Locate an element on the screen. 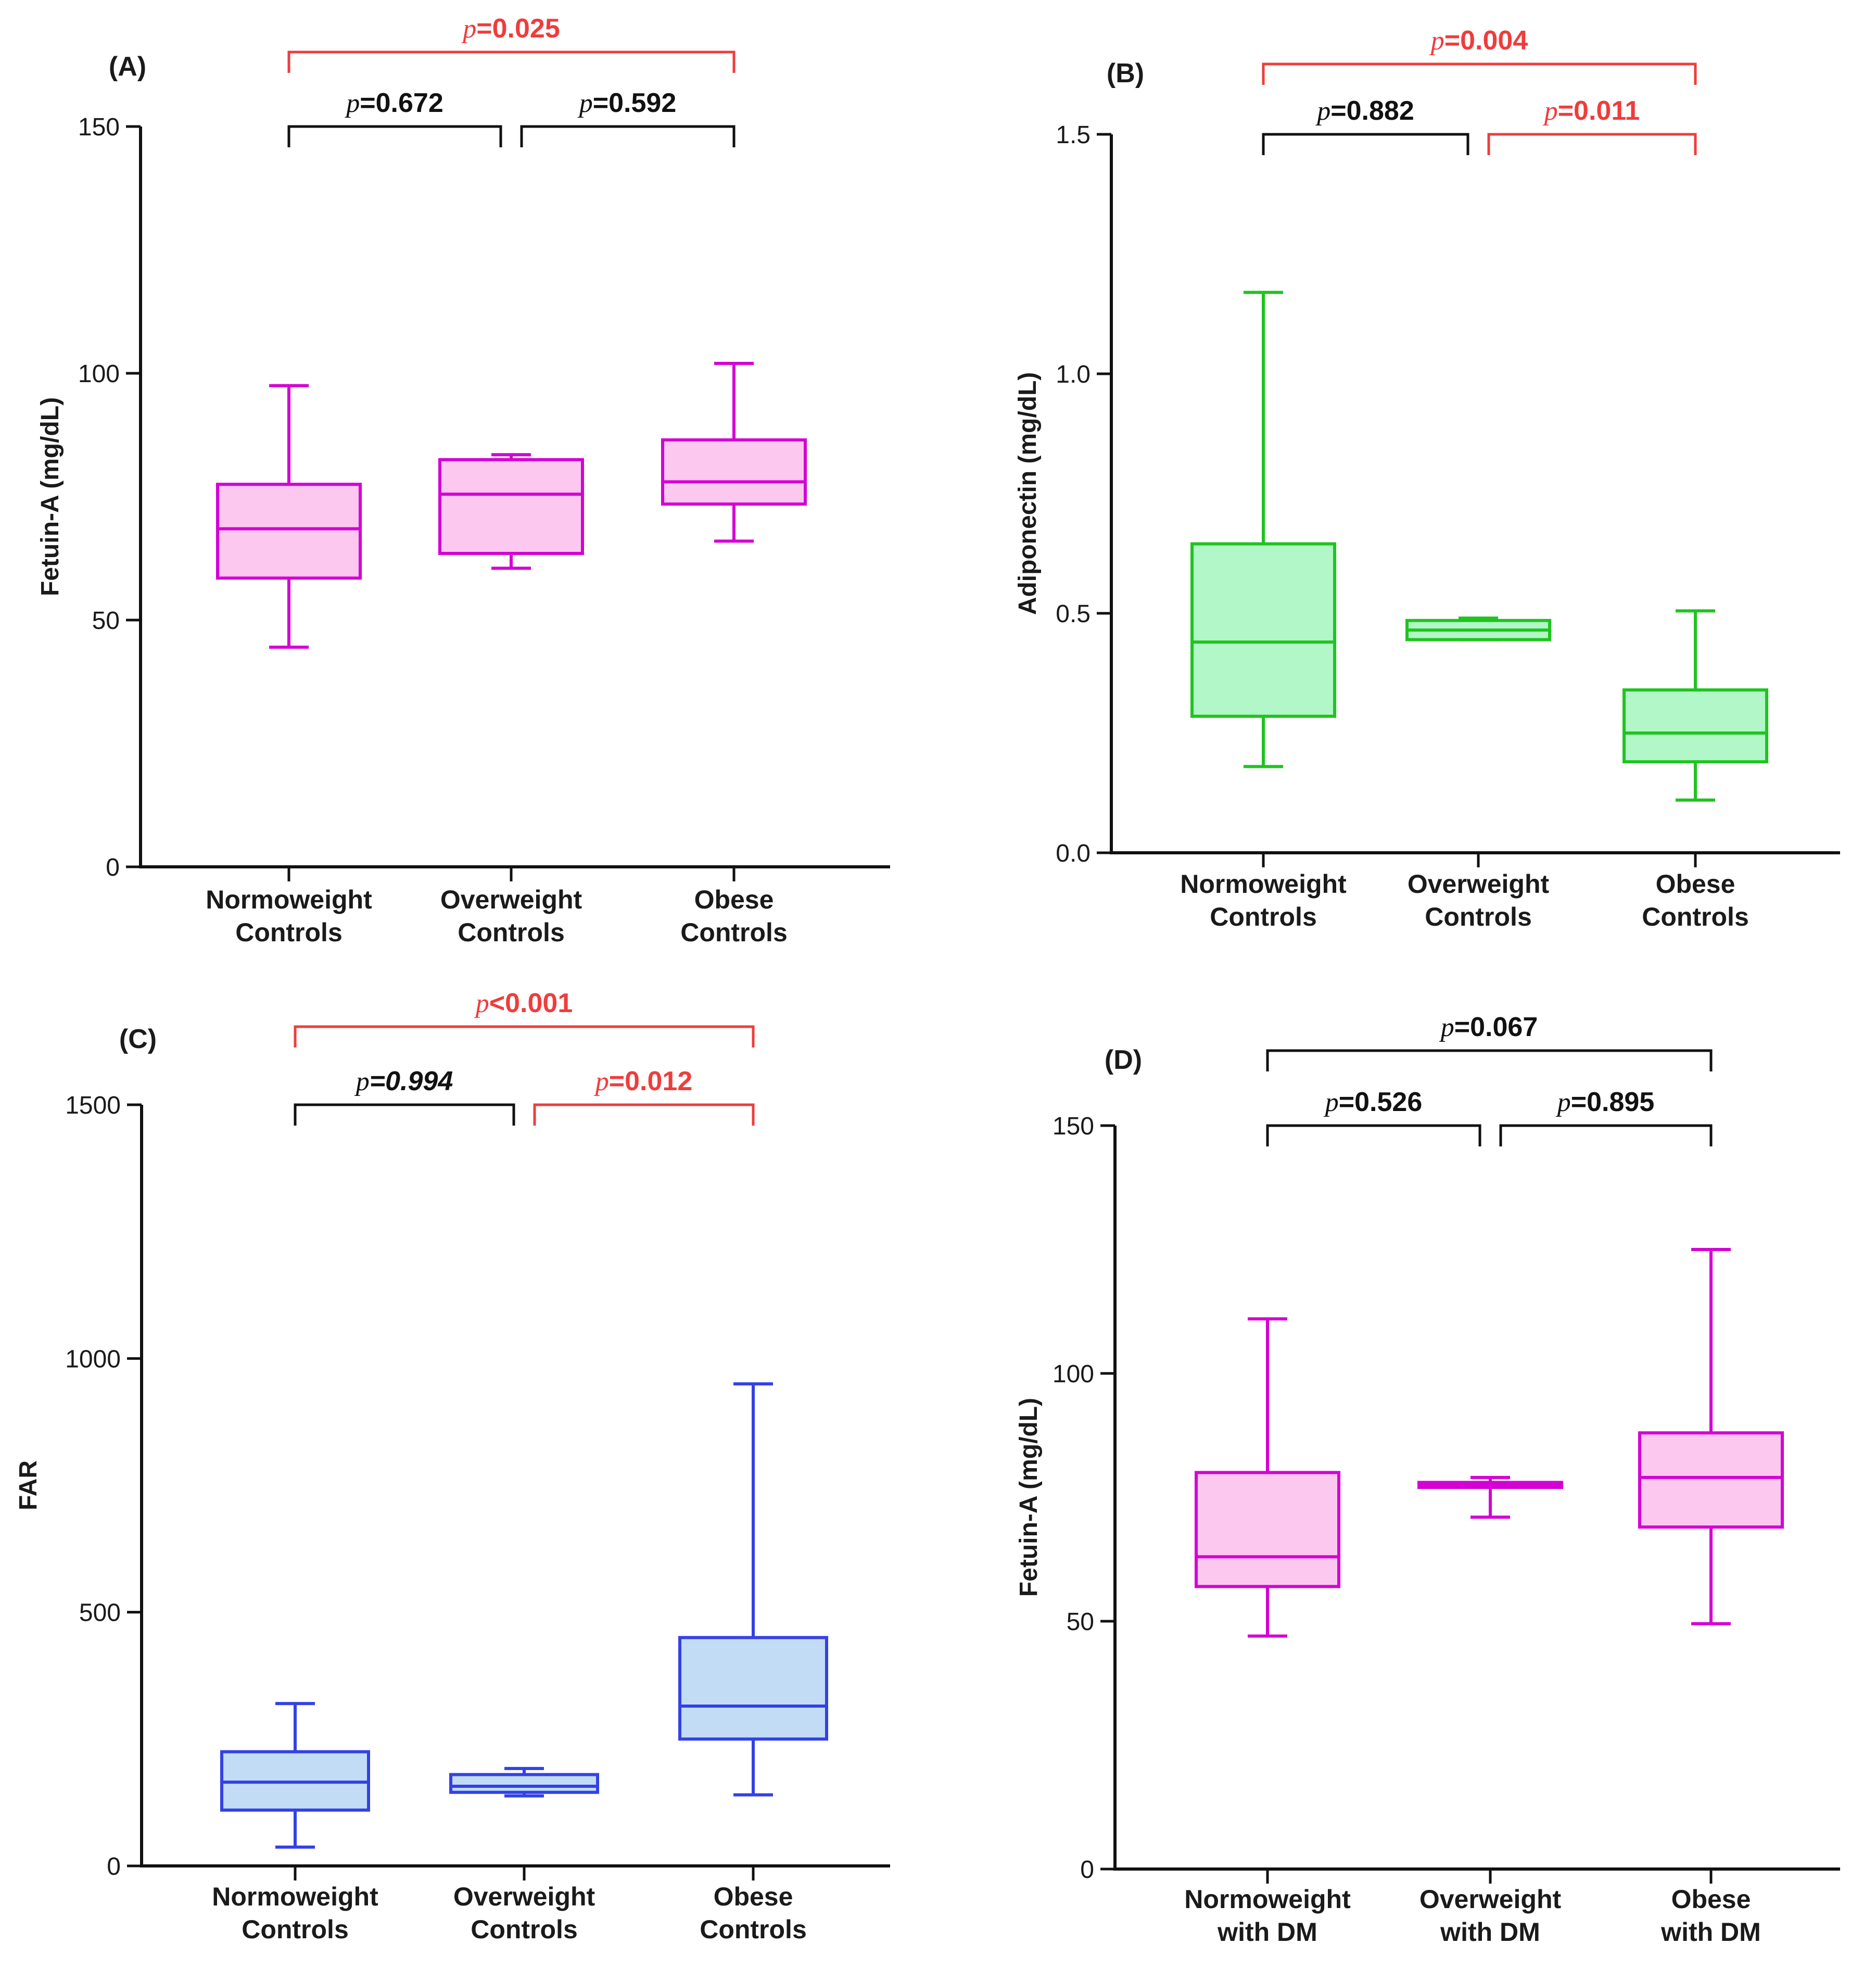  significance-bracket: p=0.067 is located at coordinates (1489, 1041).